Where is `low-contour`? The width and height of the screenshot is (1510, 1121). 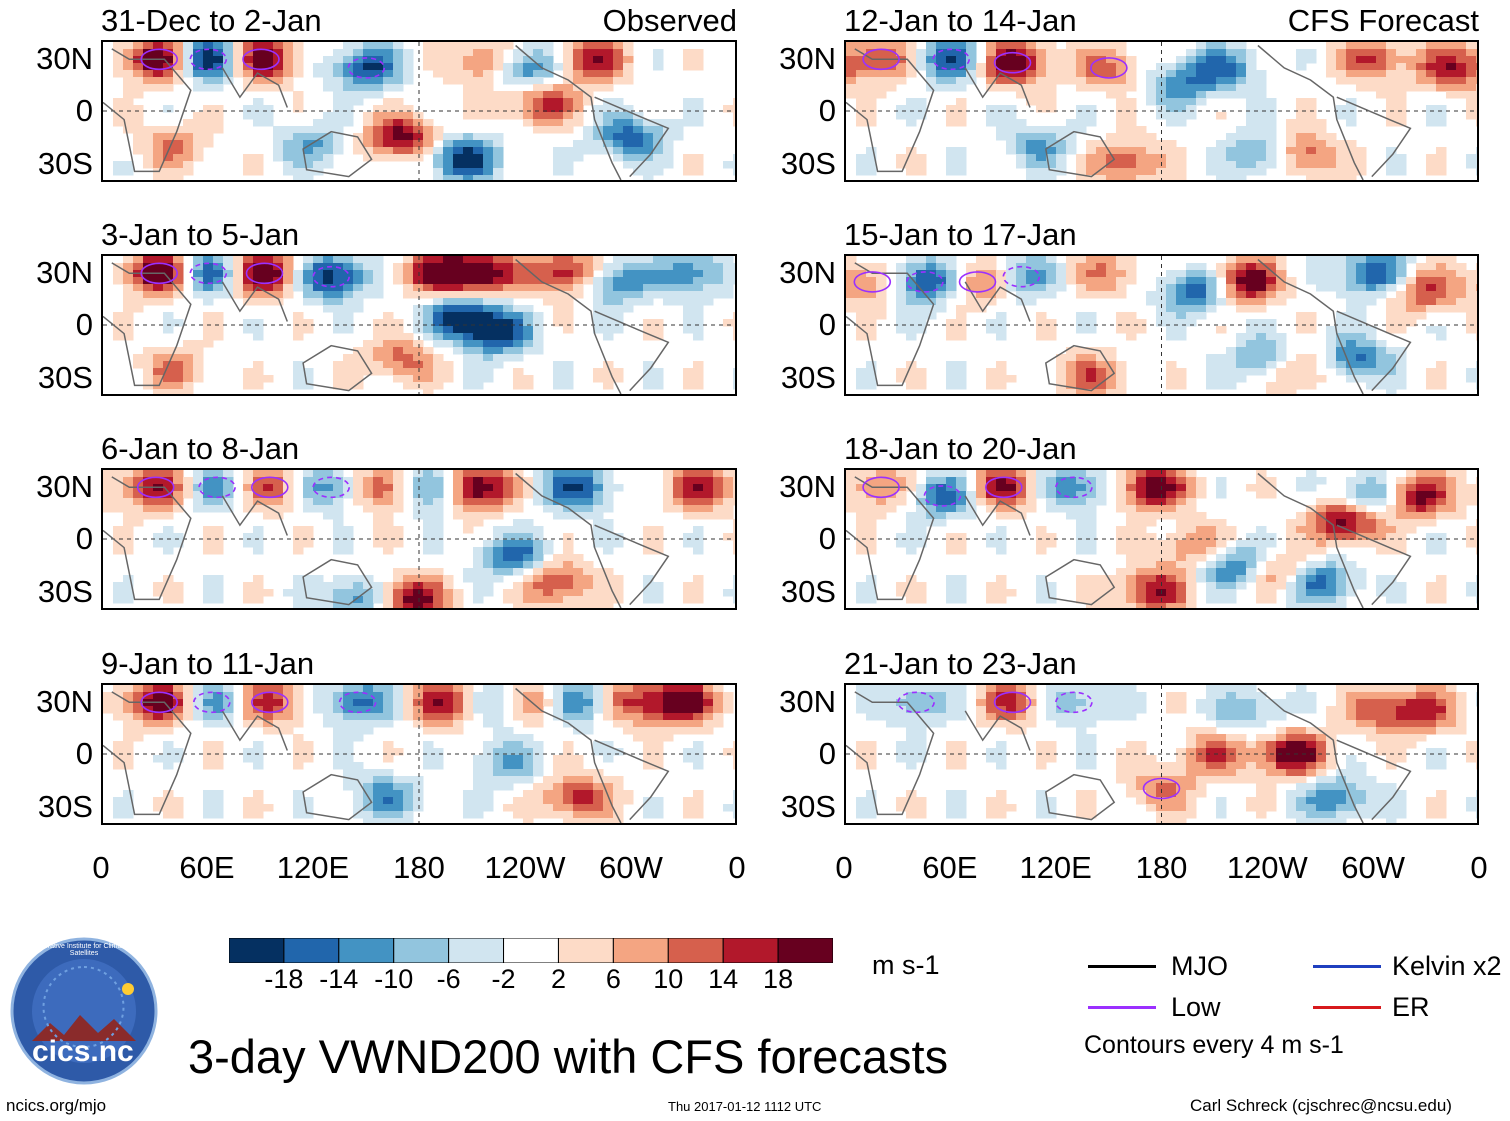 low-contour is located at coordinates (366, 68).